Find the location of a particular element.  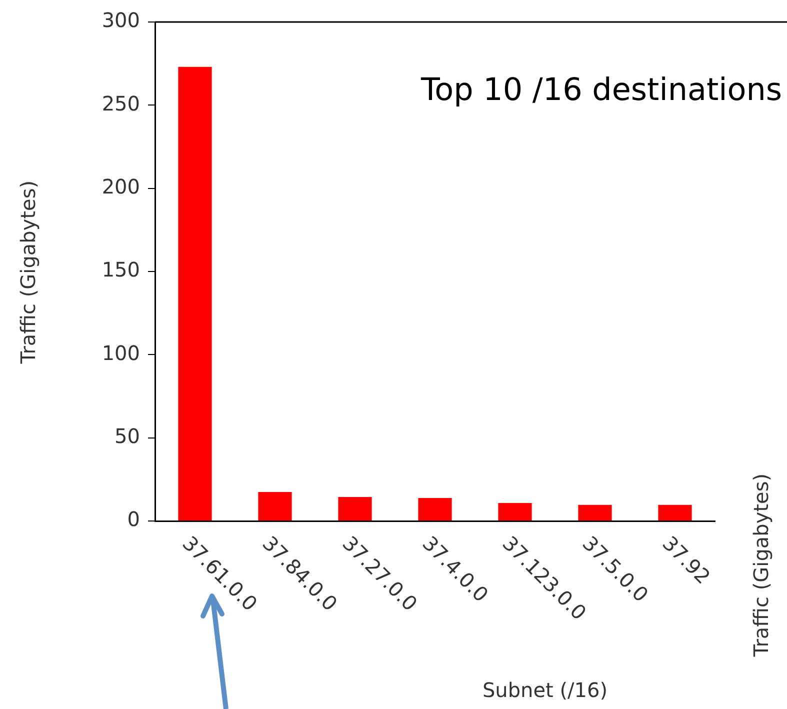

y-tick-label: 100 is located at coordinates (121, 352).